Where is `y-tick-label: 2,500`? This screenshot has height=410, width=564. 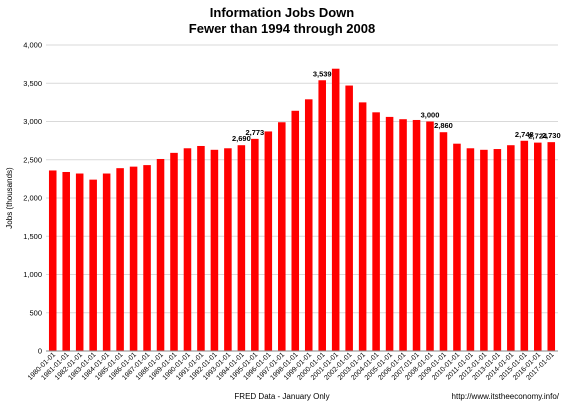
y-tick-label: 2,500 is located at coordinates (32, 159).